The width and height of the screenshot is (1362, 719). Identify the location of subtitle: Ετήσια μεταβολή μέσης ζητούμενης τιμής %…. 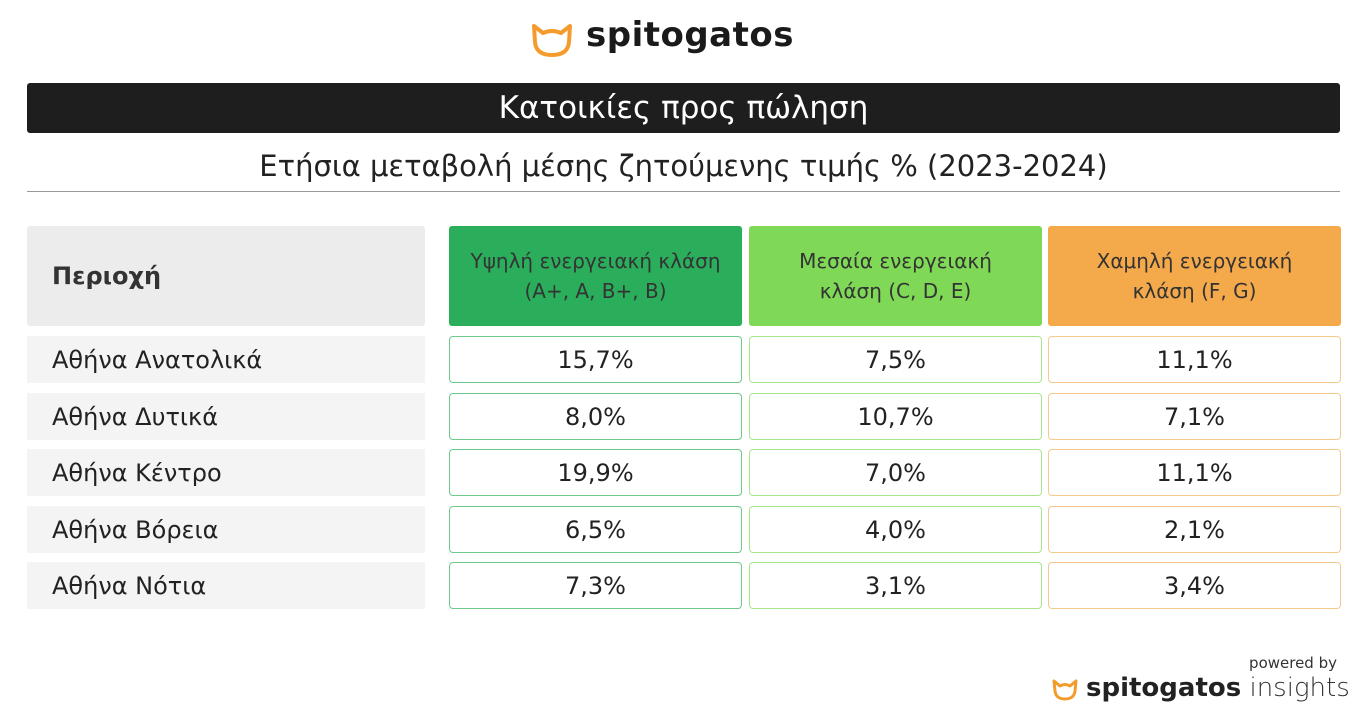
(683, 166).